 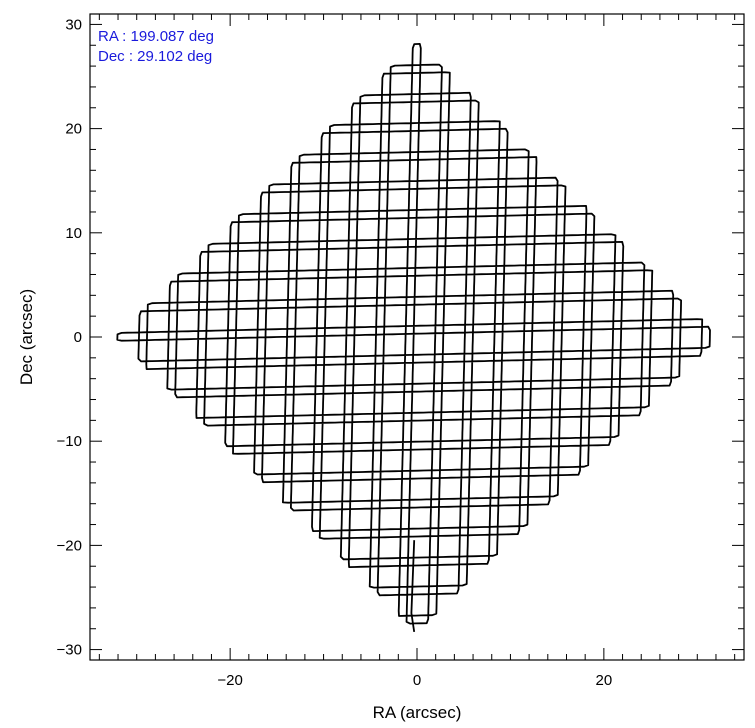 What do you see at coordinates (69, 441) in the screenshot?
I see `y-tick-label: −10` at bounding box center [69, 441].